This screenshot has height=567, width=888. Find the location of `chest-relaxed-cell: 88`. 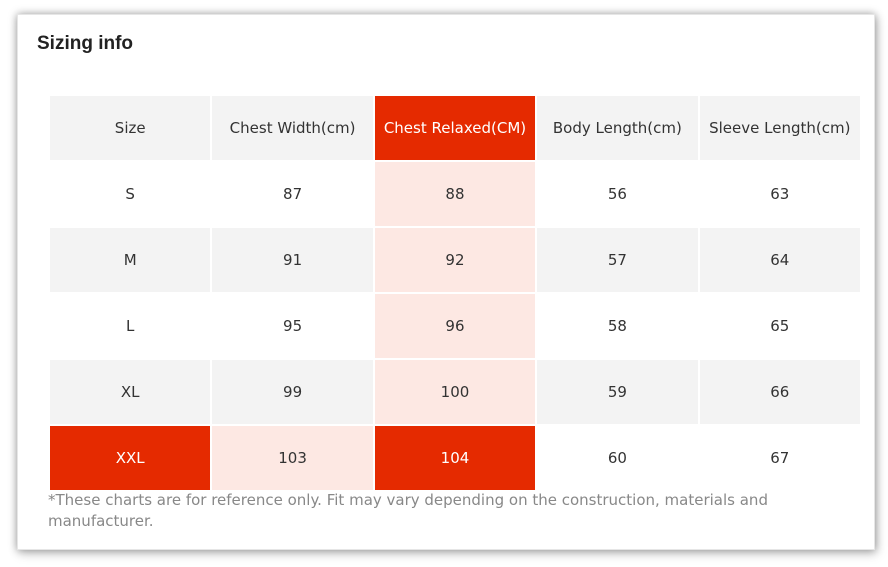

chest-relaxed-cell: 88 is located at coordinates (455, 194).